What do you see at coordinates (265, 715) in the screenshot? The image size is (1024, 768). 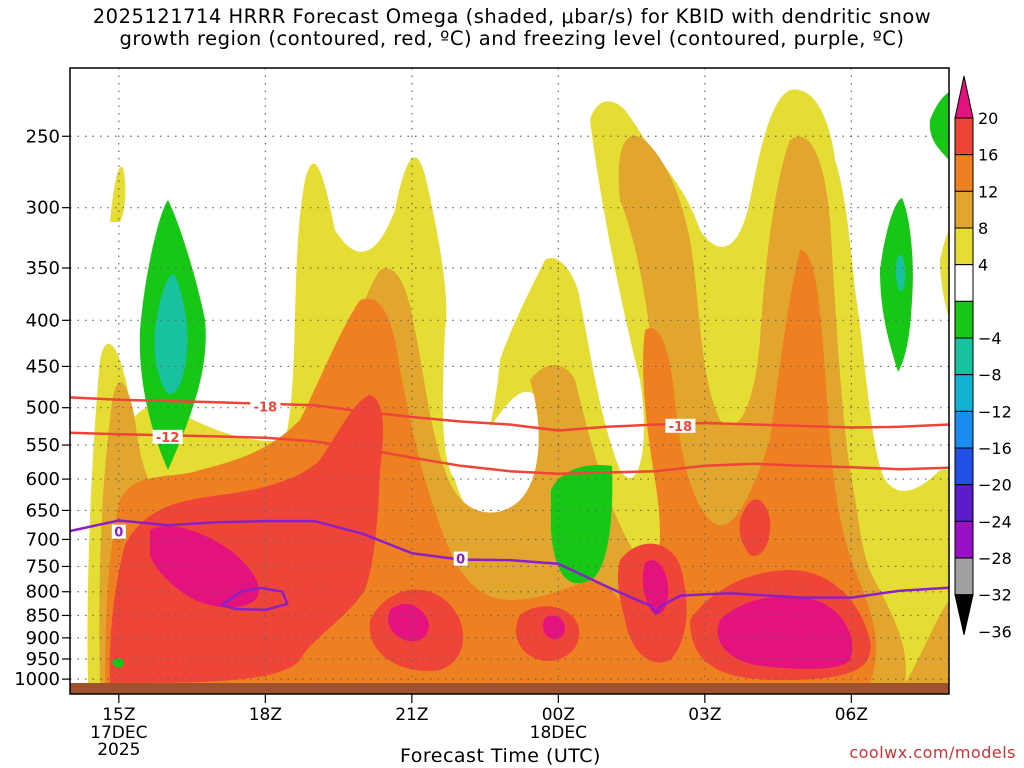 I see `x-tick-label-18Z: 18Z` at bounding box center [265, 715].